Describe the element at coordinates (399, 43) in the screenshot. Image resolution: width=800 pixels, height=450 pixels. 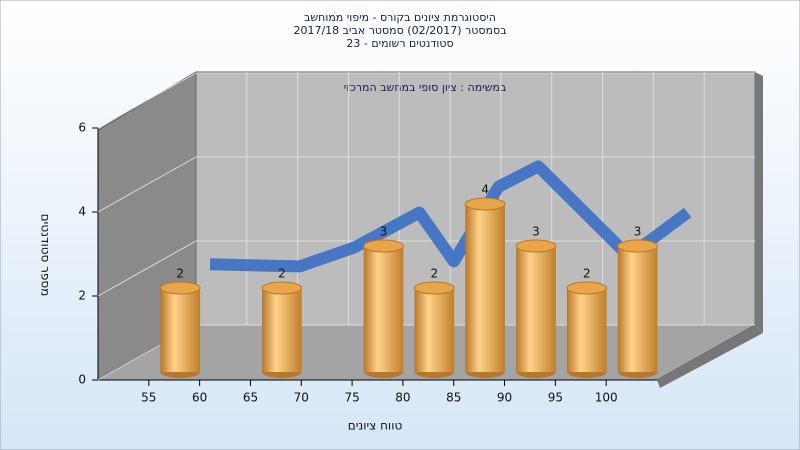
I see `title-line: סטודנטים רשומים - 23` at that location.